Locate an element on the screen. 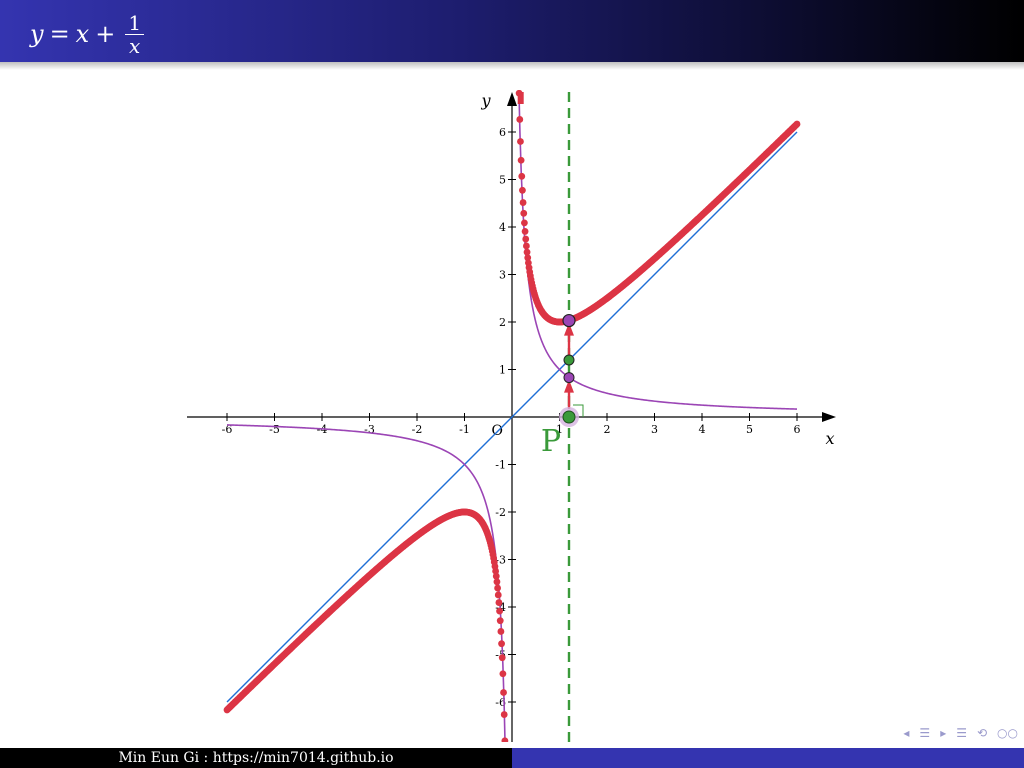 The image size is (1024, 768). sum-value-point is located at coordinates (569, 320).